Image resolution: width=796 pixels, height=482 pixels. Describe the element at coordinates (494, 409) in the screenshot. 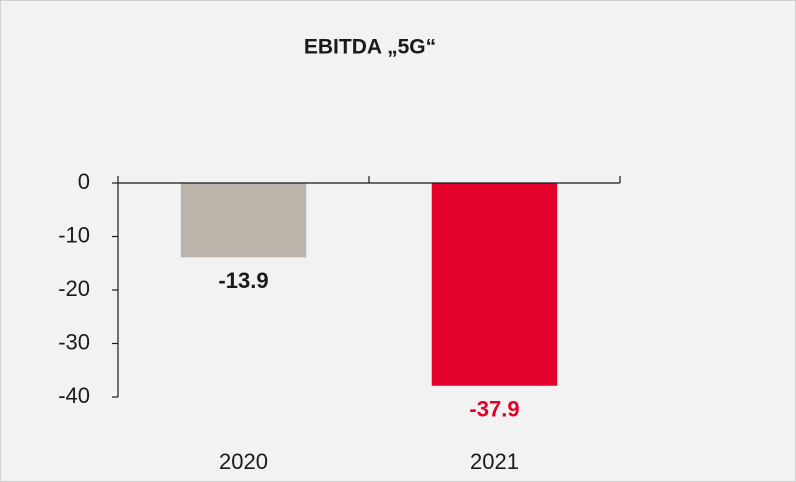

I see `data-label: -37.9` at that location.